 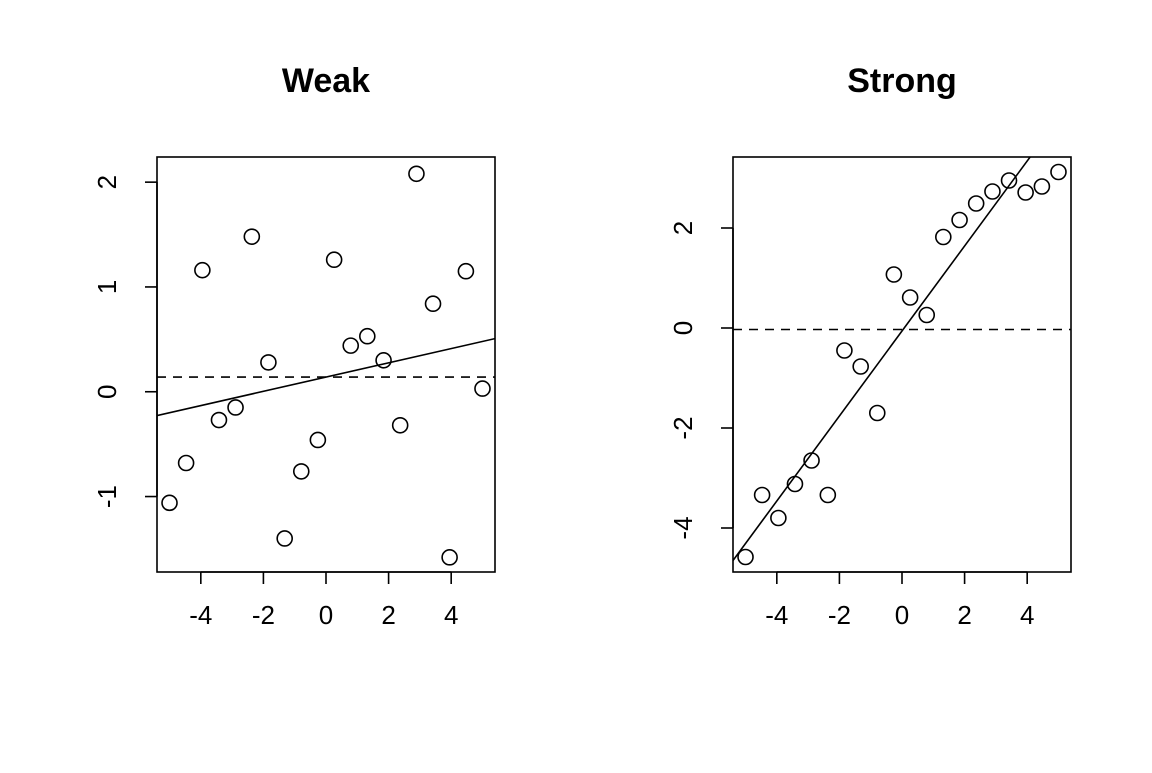 I want to click on y-tick-label: 1, so click(x=107, y=287).